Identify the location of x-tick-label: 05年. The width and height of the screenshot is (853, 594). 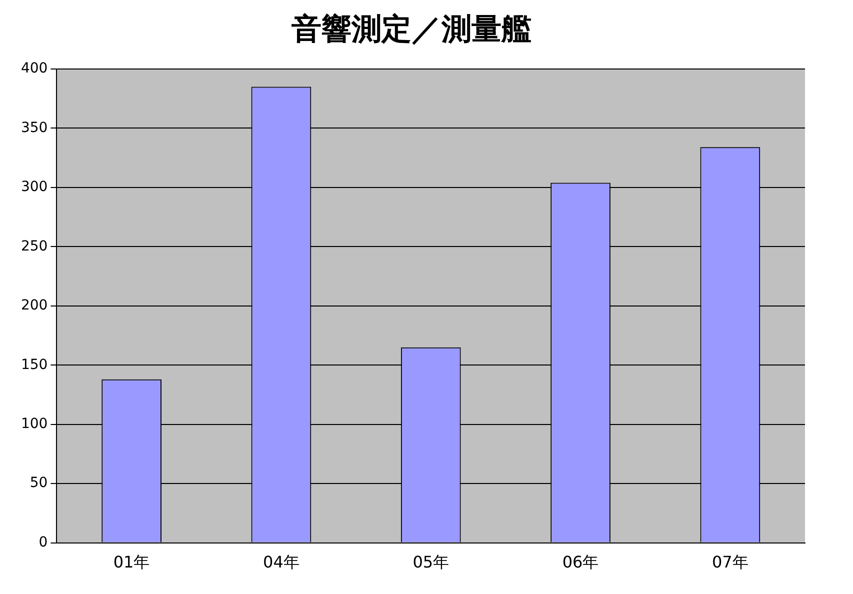
(431, 562).